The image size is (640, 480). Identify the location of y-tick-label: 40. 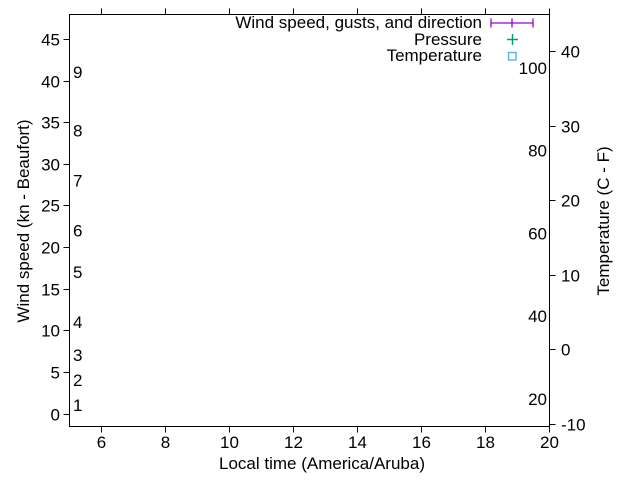
(50, 81).